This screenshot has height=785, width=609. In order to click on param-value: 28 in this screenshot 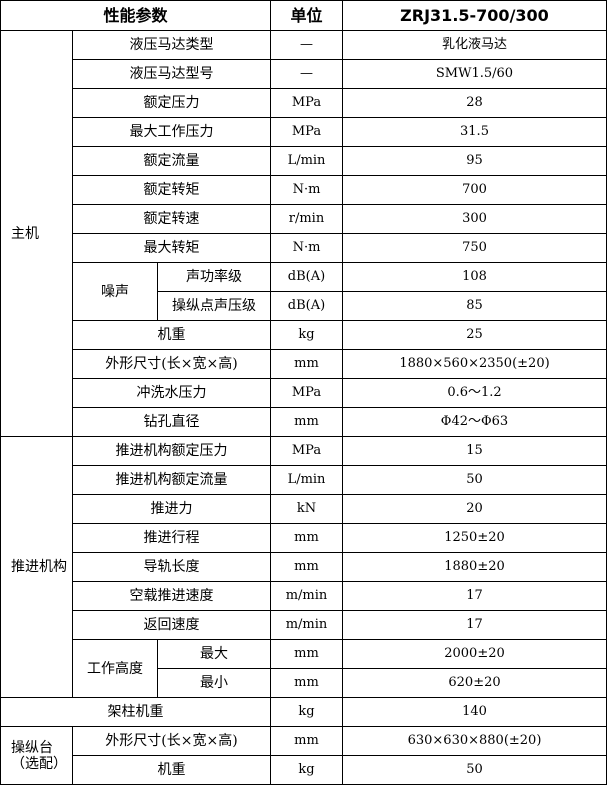, I will do `click(474, 103)`.